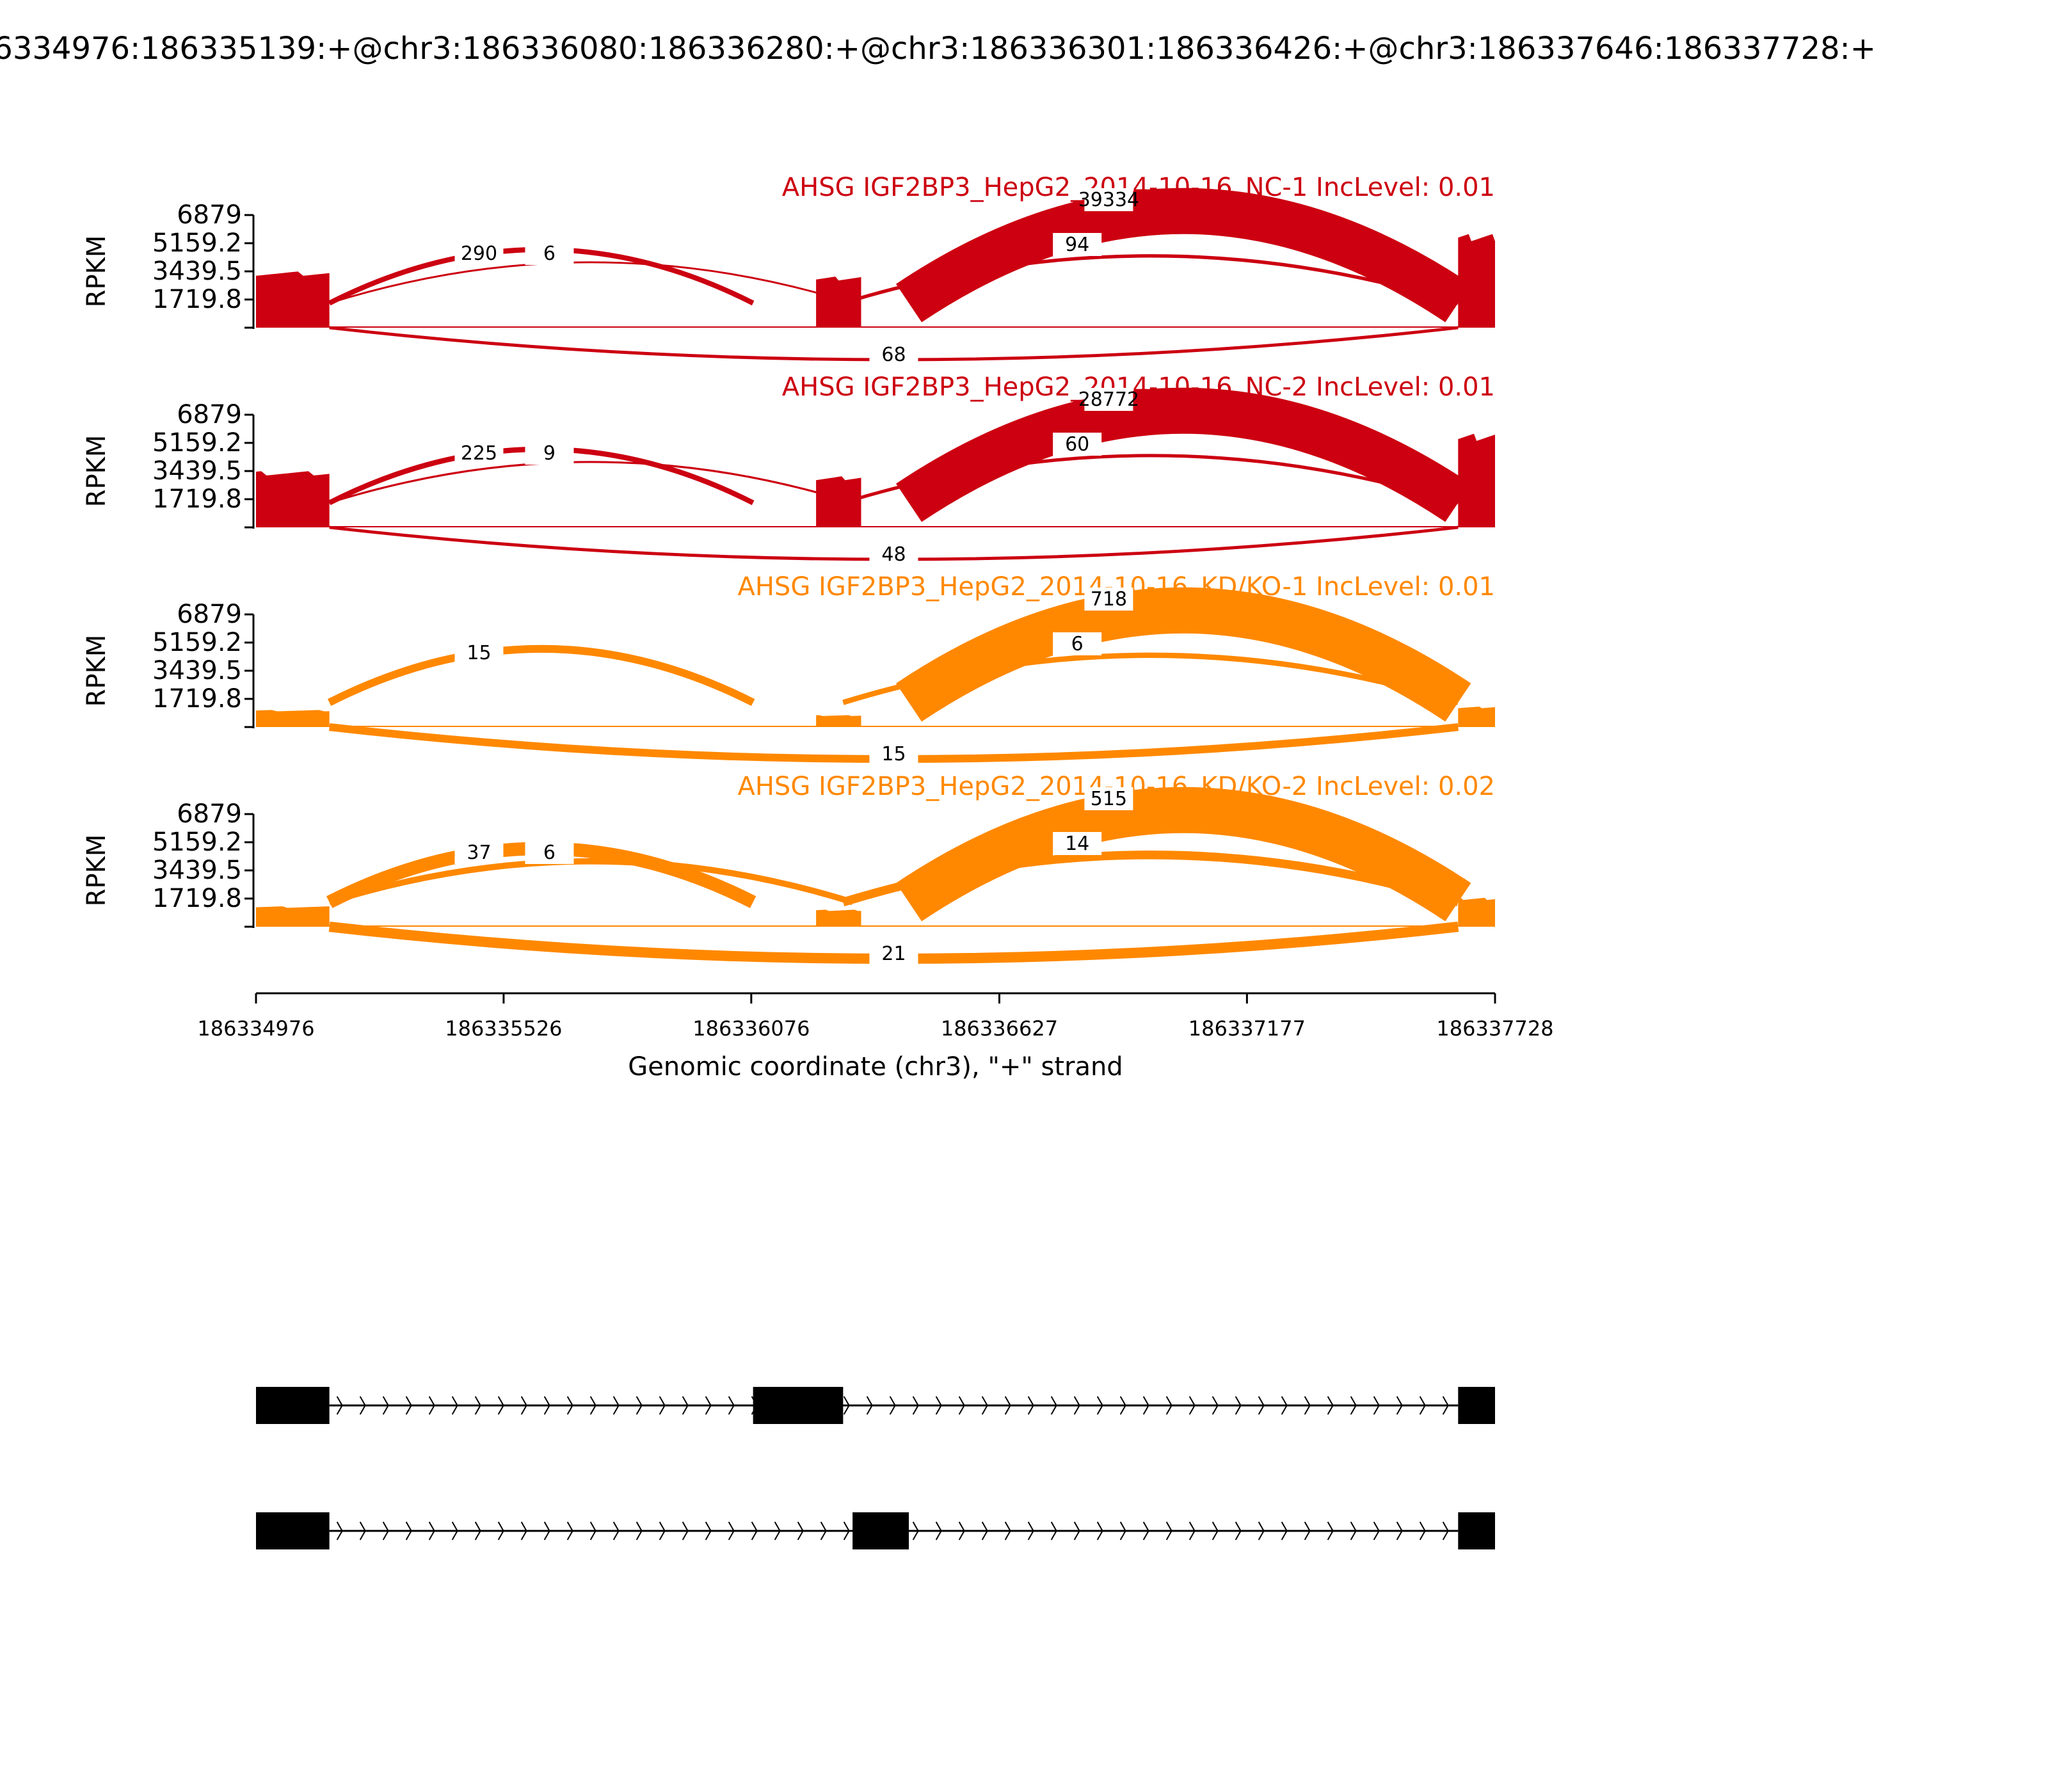  Describe the element at coordinates (1494, 1028) in the screenshot. I see `x-tick-label: 186337728` at that location.